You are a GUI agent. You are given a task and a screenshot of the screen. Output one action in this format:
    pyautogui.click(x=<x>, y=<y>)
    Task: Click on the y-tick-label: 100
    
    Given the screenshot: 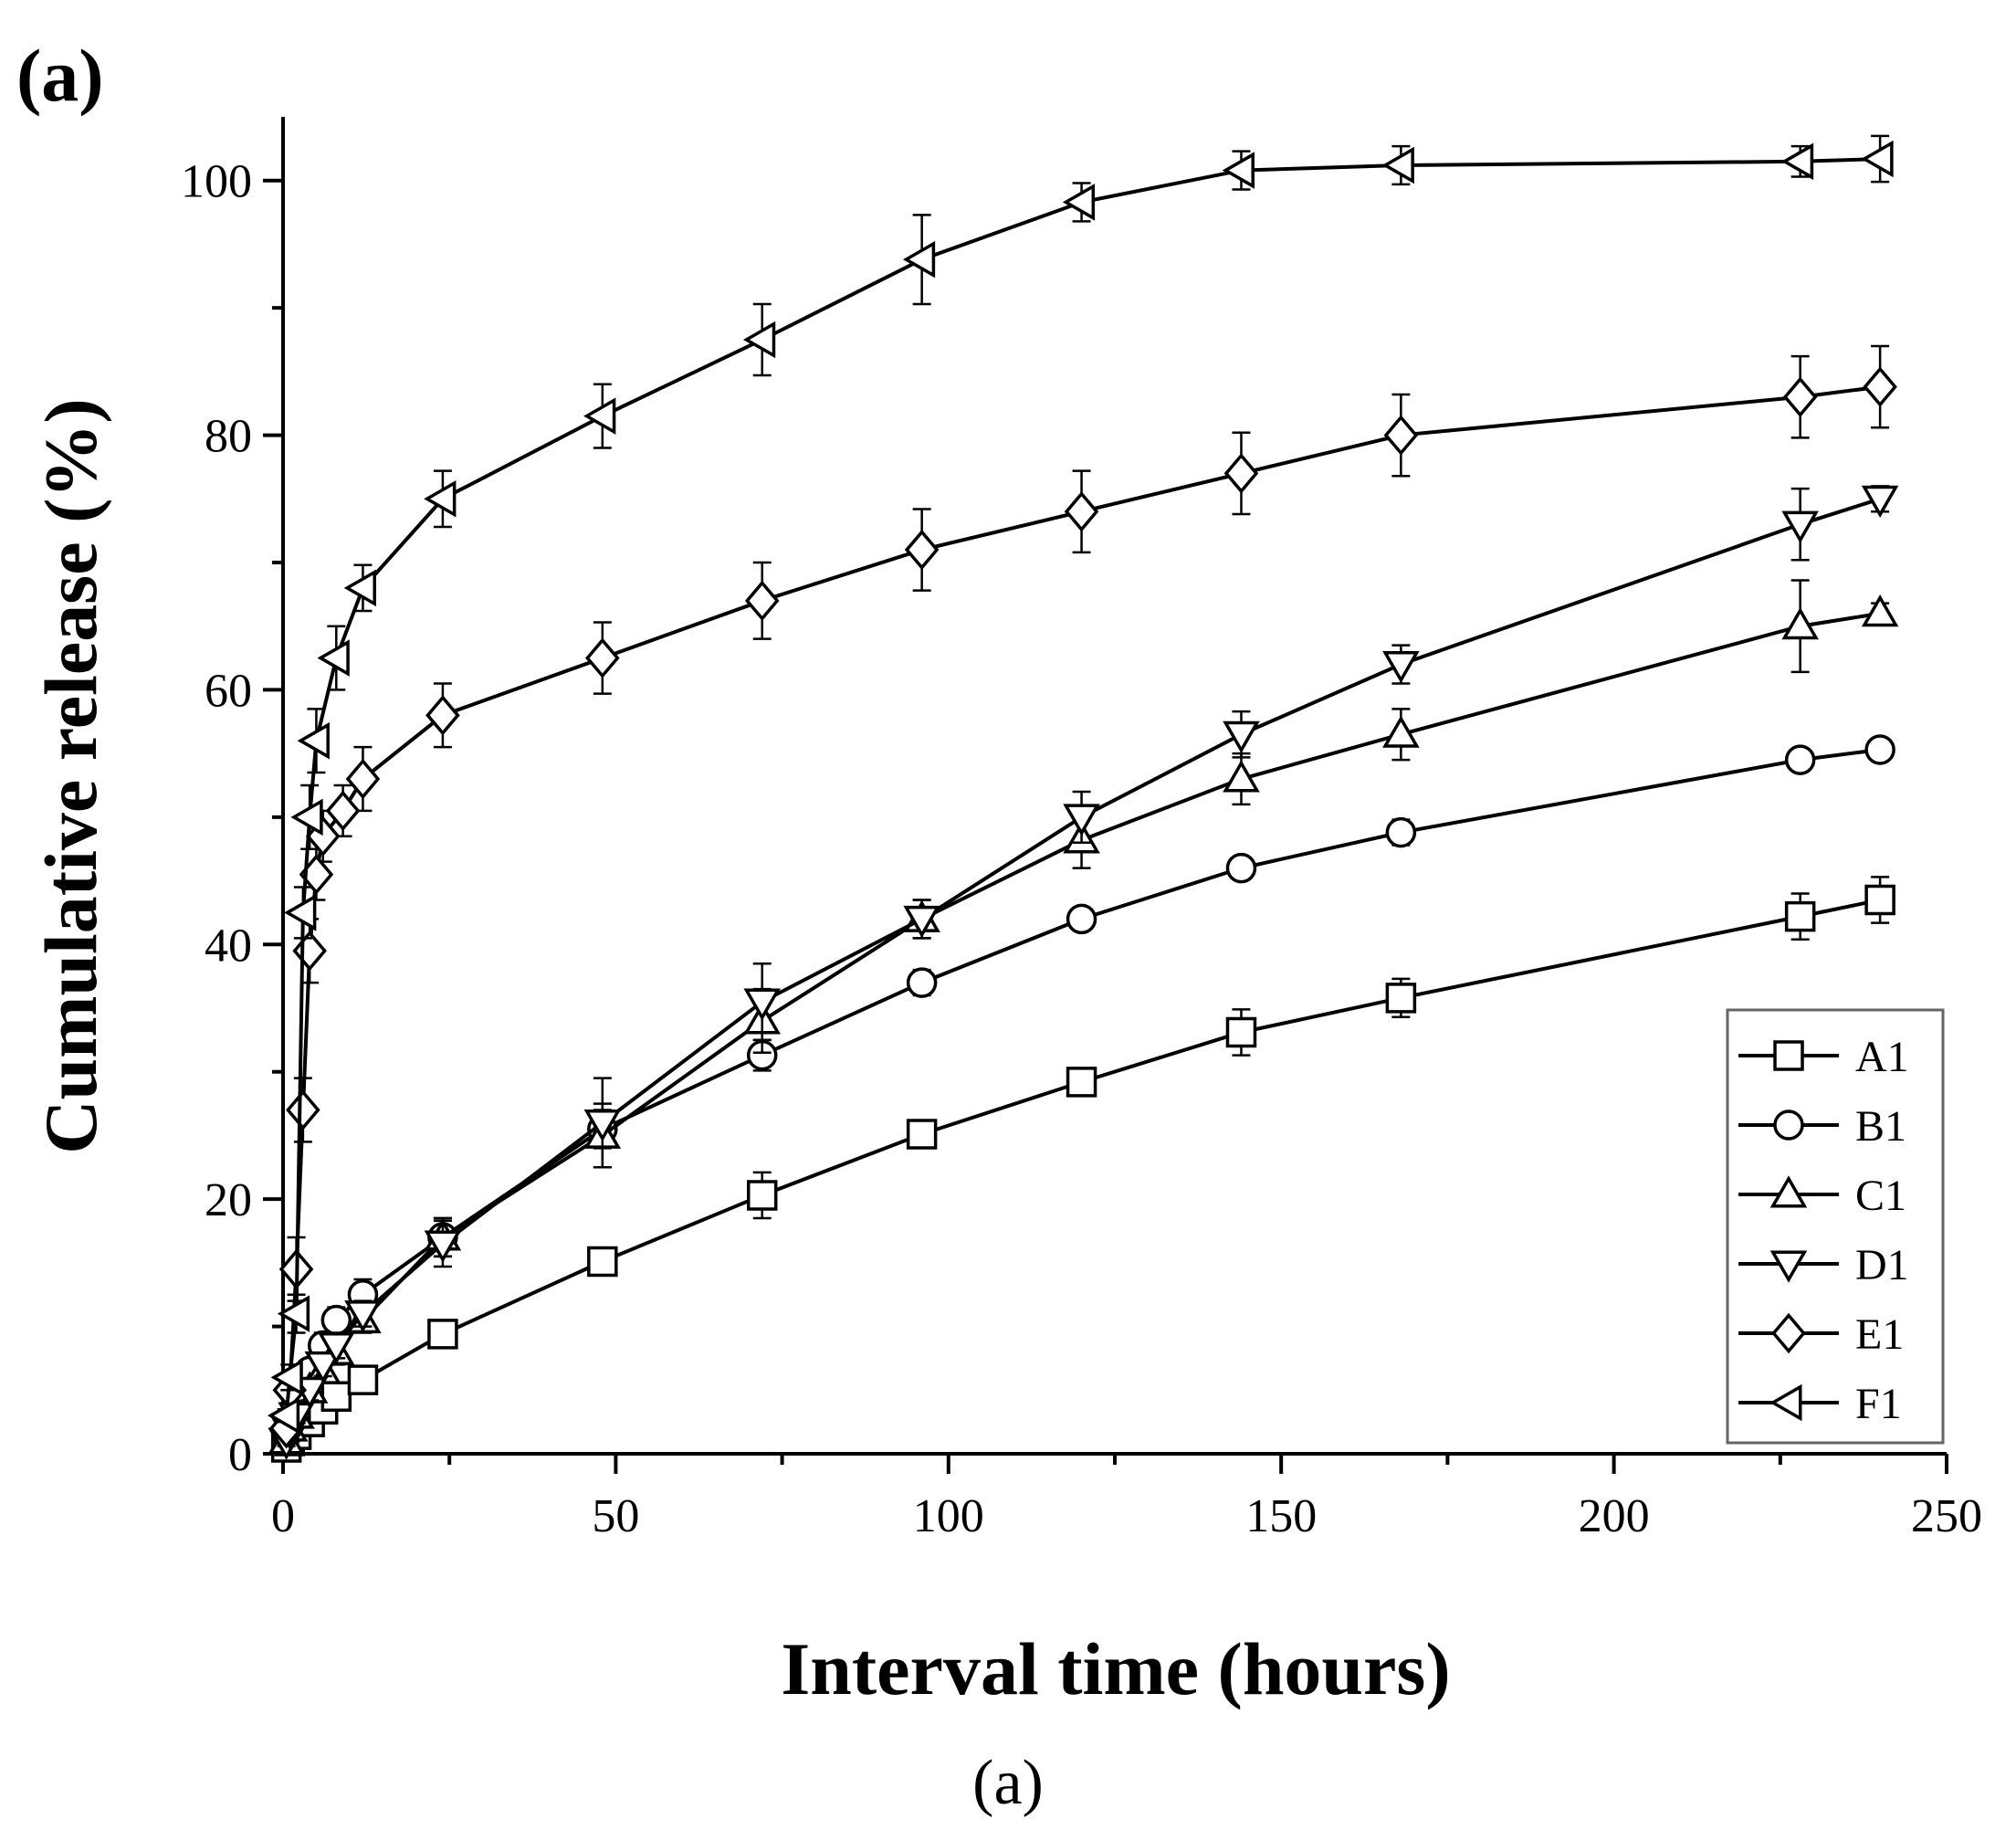 What is the action you would take?
    pyautogui.click(x=217, y=182)
    